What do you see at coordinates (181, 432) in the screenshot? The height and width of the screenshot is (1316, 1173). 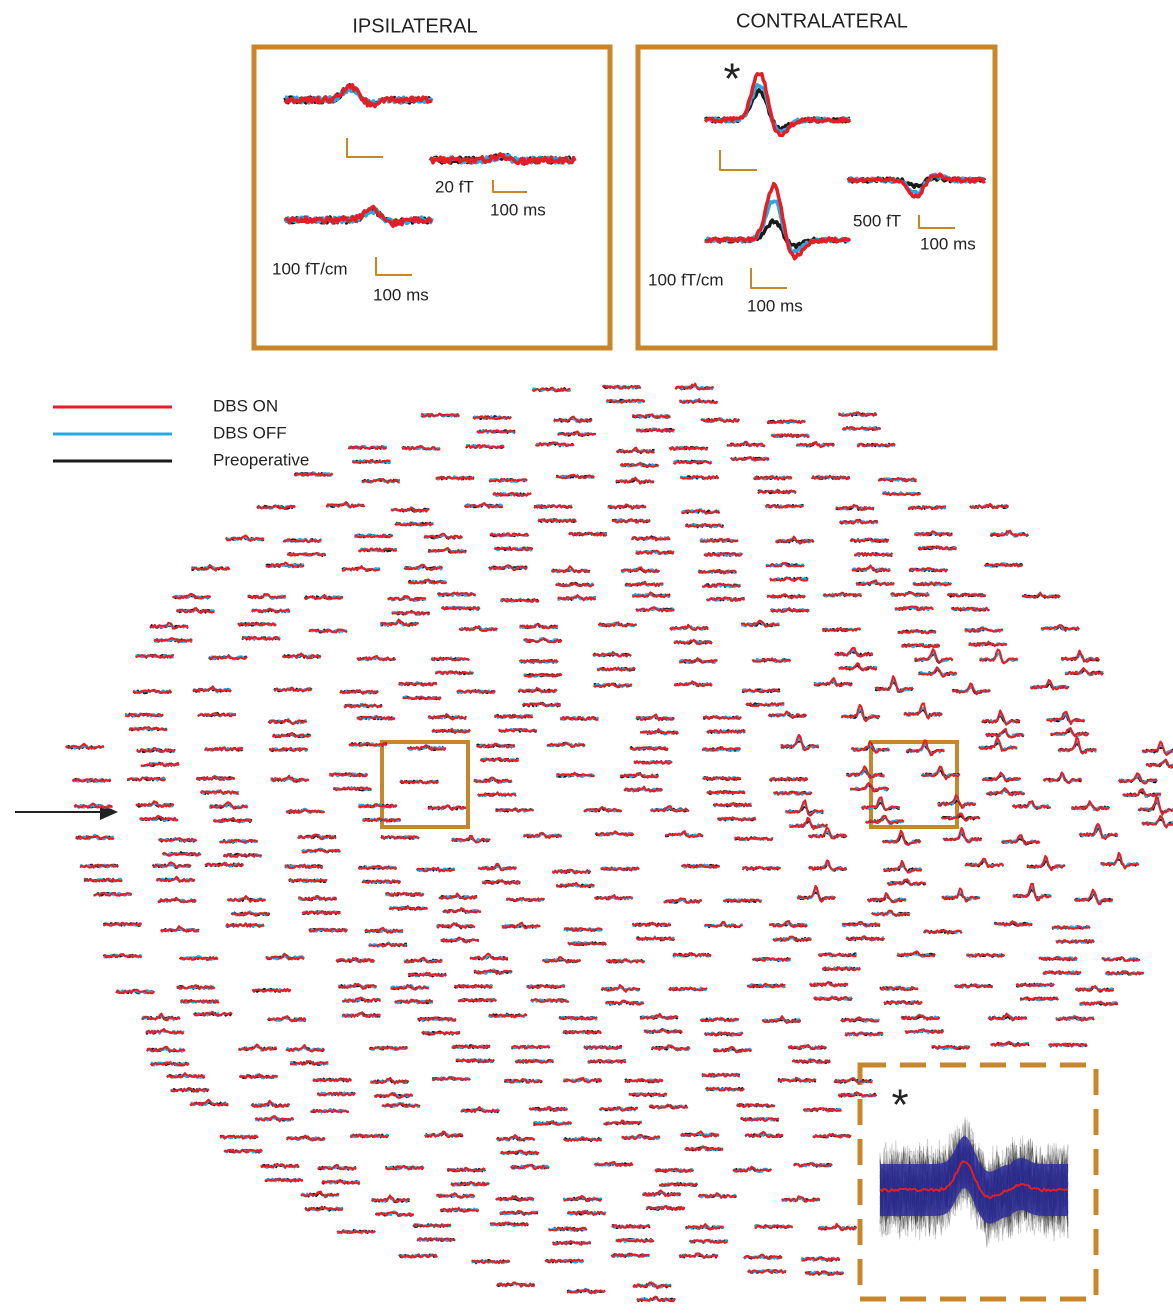 I see `legend: DBS ON DBS OFF Preoperative` at bounding box center [181, 432].